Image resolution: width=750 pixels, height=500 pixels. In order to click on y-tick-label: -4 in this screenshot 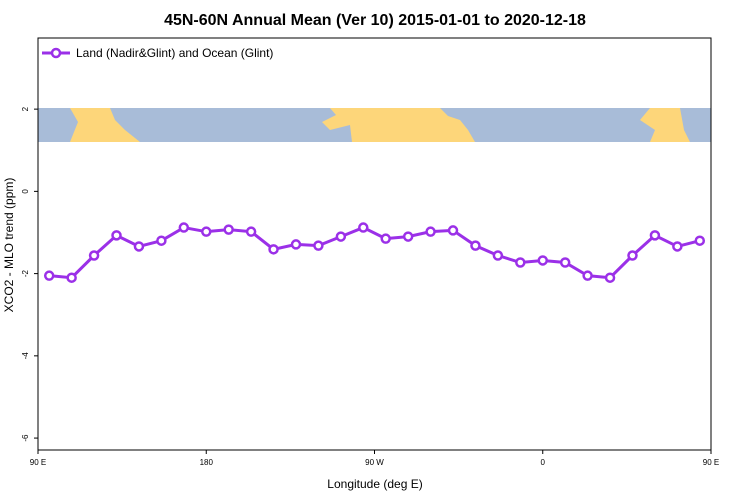, I will do `click(25, 356)`.